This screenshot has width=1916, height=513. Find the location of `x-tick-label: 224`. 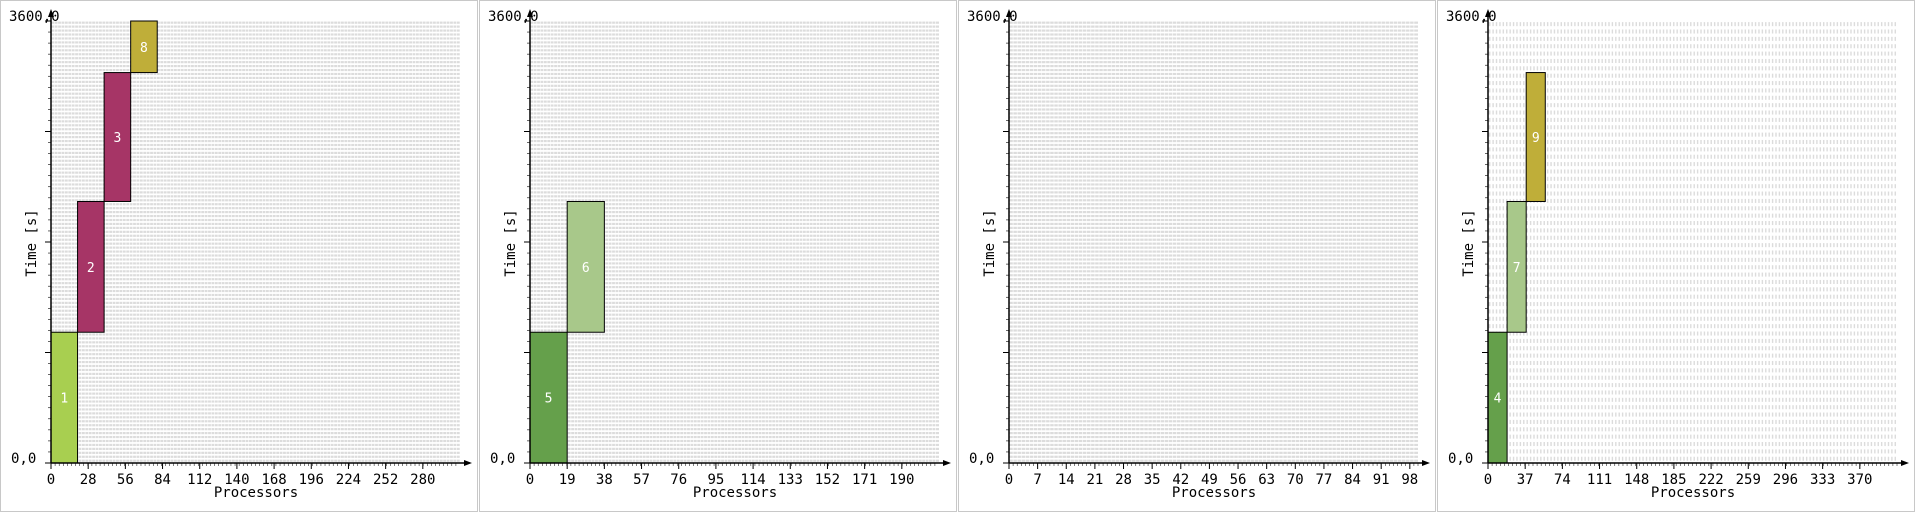

x-tick-label: 224 is located at coordinates (348, 480).